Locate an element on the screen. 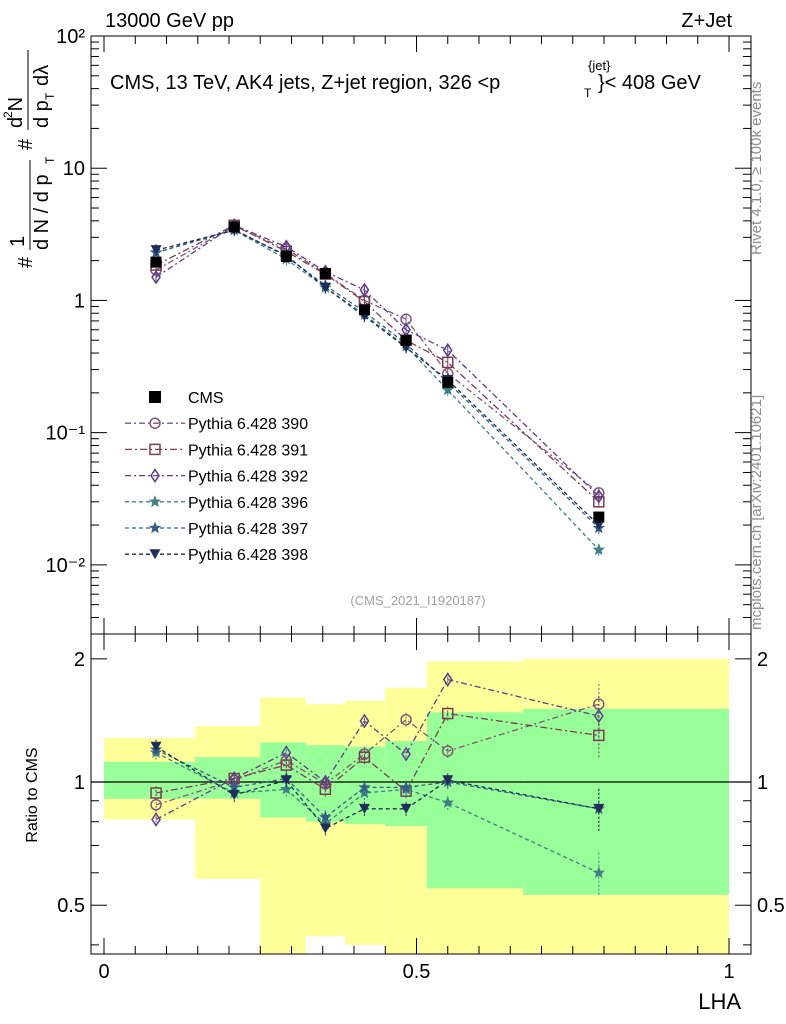 The height and width of the screenshot is (1024, 786). upper-y-tick-label: 10⁻² is located at coordinates (66, 566).